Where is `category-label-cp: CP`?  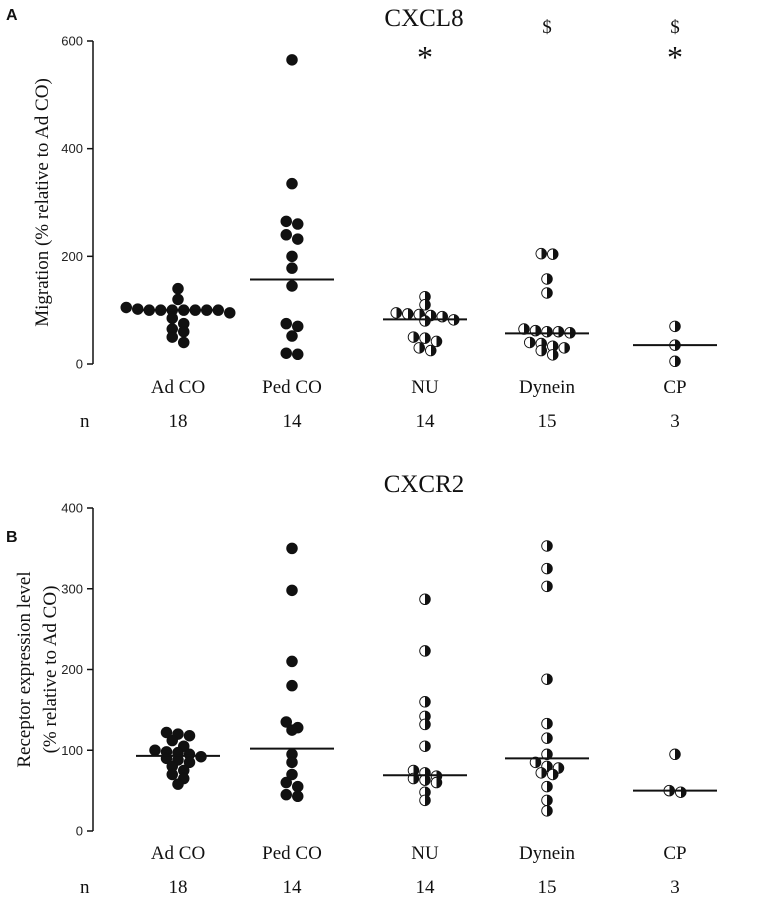
category-label-cp: CP is located at coordinates (674, 853).